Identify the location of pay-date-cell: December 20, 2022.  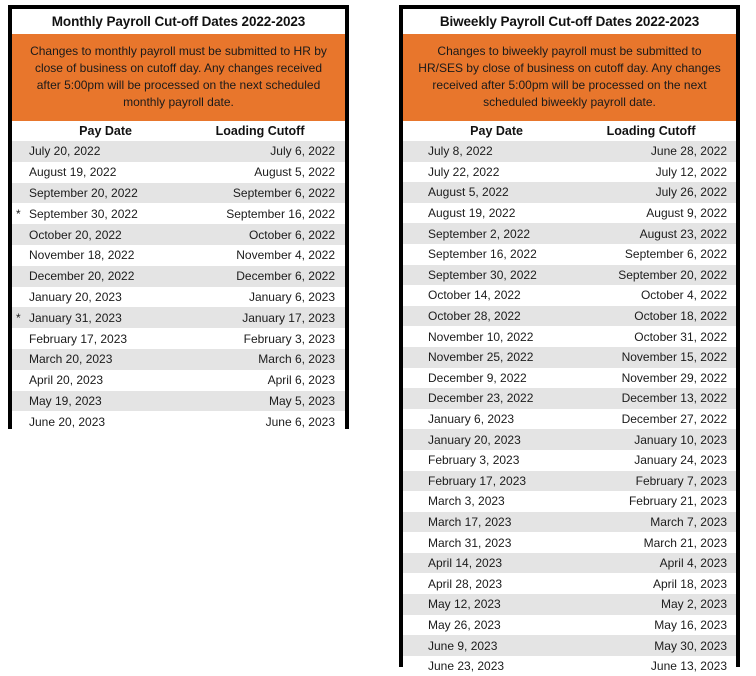
(82, 276).